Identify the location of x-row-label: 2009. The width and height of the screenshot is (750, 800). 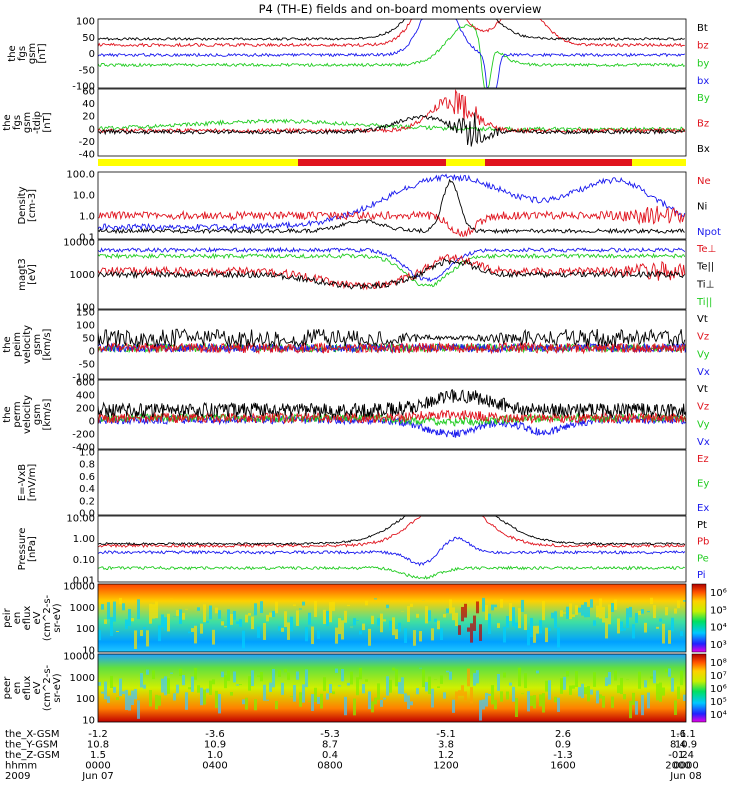
(17, 776).